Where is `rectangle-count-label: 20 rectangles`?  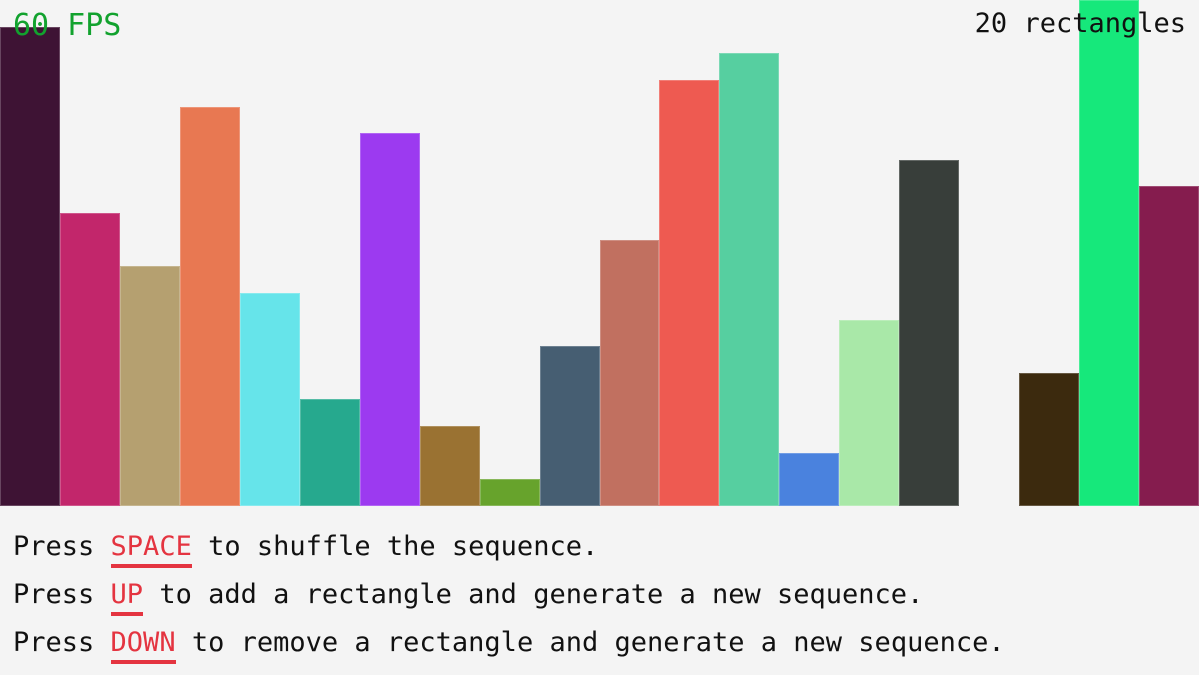
rectangle-count-label: 20 rectangles is located at coordinates (1080, 23).